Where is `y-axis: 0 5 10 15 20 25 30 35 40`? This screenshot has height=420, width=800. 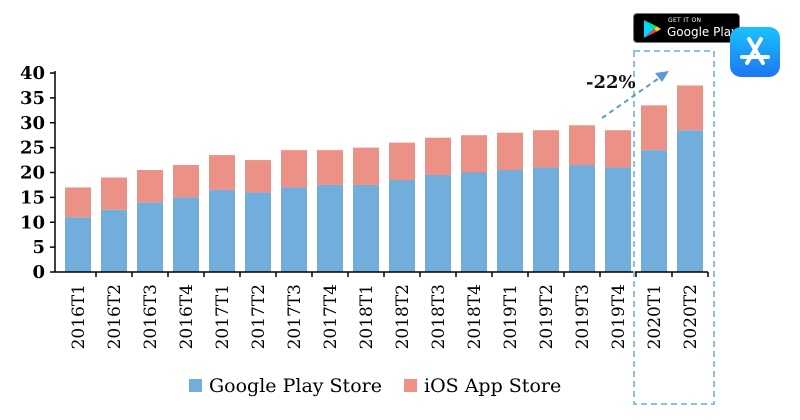 y-axis: 0 5 10 15 20 25 30 35 40 is located at coordinates (38, 173).